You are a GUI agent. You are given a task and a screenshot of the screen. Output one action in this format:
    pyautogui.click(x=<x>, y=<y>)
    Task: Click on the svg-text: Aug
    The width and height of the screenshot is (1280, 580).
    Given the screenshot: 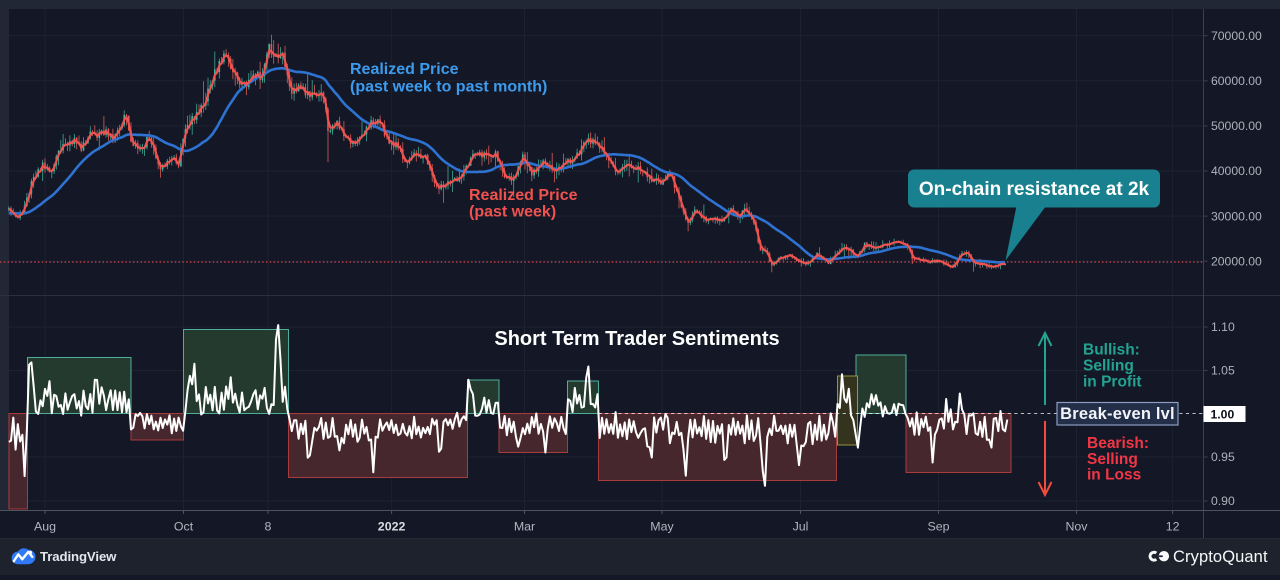 What is the action you would take?
    pyautogui.click(x=45, y=527)
    